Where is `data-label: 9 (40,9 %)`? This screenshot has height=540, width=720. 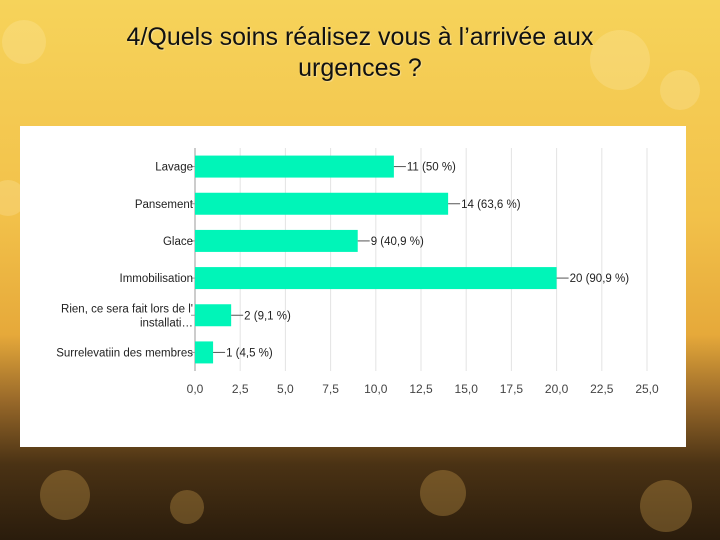
data-label: 9 (40,9 %) is located at coordinates (397, 242).